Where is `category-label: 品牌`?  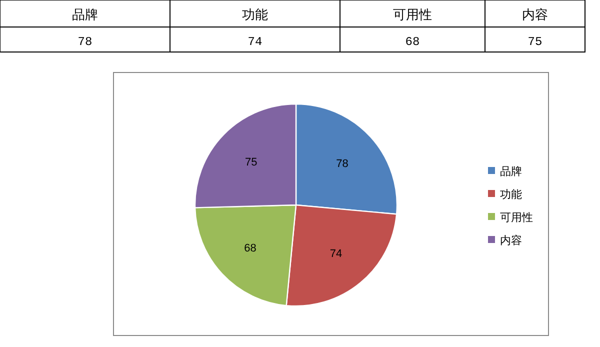 category-label: 品牌 is located at coordinates (85, 14).